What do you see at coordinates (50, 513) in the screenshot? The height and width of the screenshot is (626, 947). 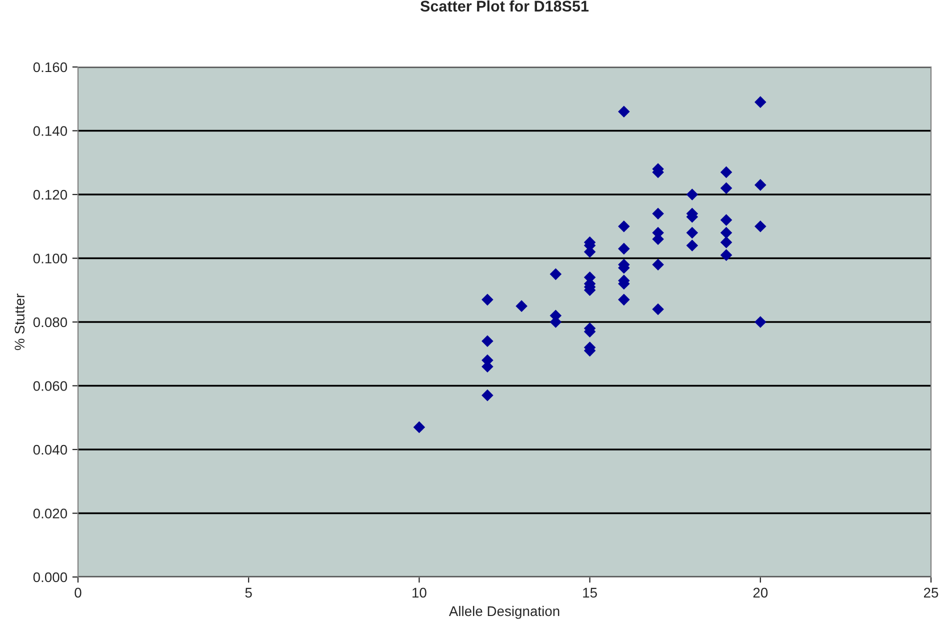 I see `y-tick-label: 0.020` at bounding box center [50, 513].